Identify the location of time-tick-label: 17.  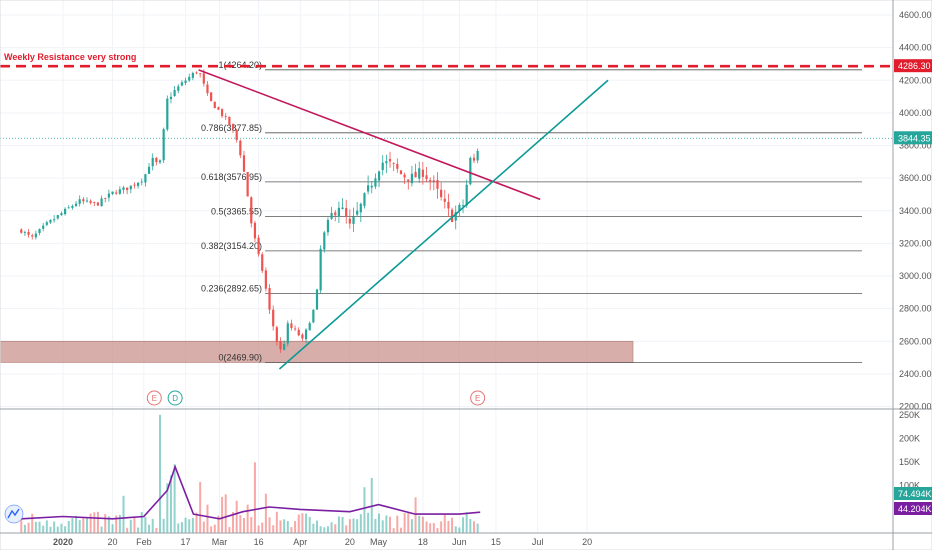
(186, 542).